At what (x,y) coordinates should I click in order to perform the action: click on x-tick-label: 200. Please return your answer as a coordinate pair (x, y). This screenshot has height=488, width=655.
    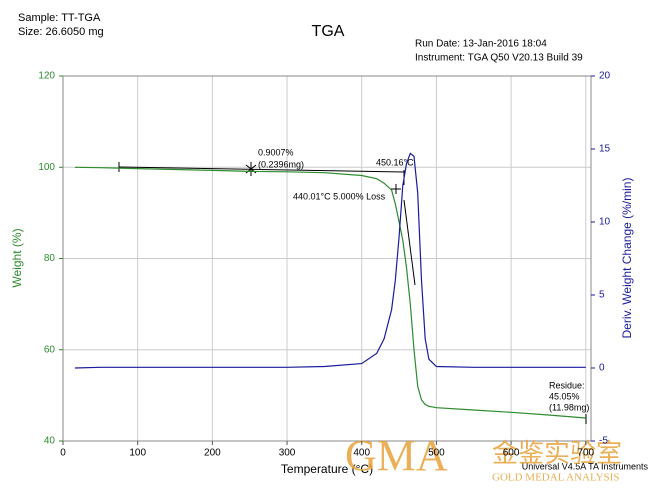
    Looking at the image, I should click on (212, 453).